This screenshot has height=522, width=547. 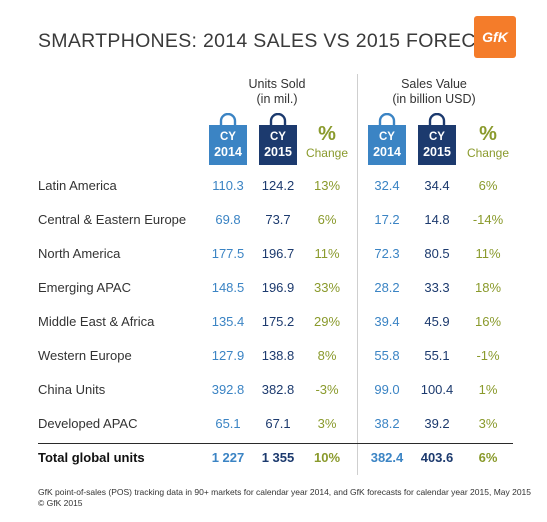 I want to click on cell-value-change: 3%, so click(x=488, y=423).